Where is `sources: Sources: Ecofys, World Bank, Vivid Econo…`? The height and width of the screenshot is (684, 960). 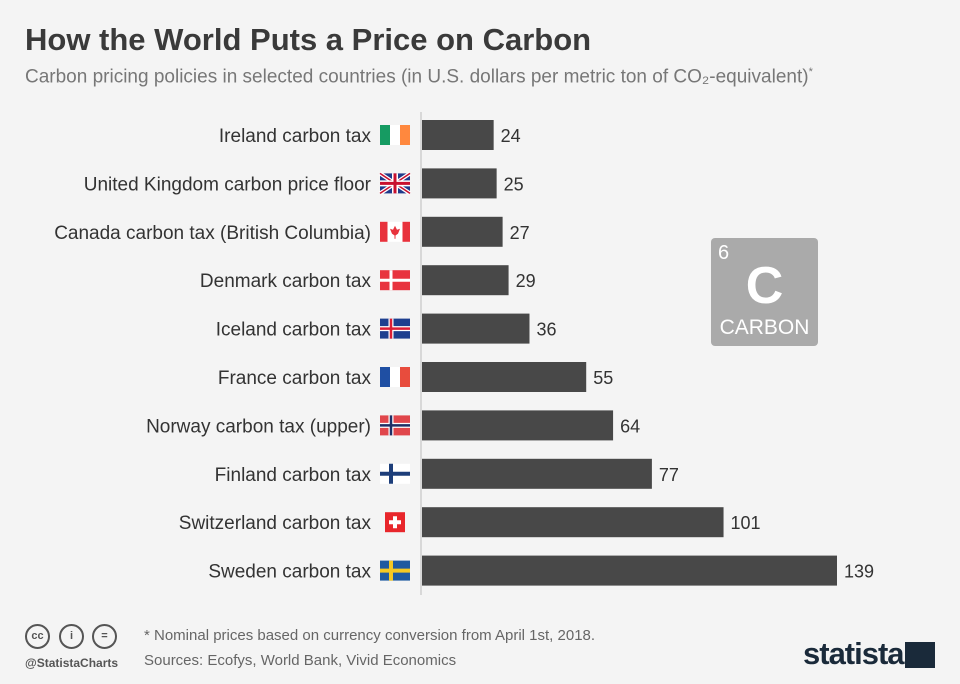
sources: Sources: Ecofys, World Bank, Vivid Econo… is located at coordinates (300, 660).